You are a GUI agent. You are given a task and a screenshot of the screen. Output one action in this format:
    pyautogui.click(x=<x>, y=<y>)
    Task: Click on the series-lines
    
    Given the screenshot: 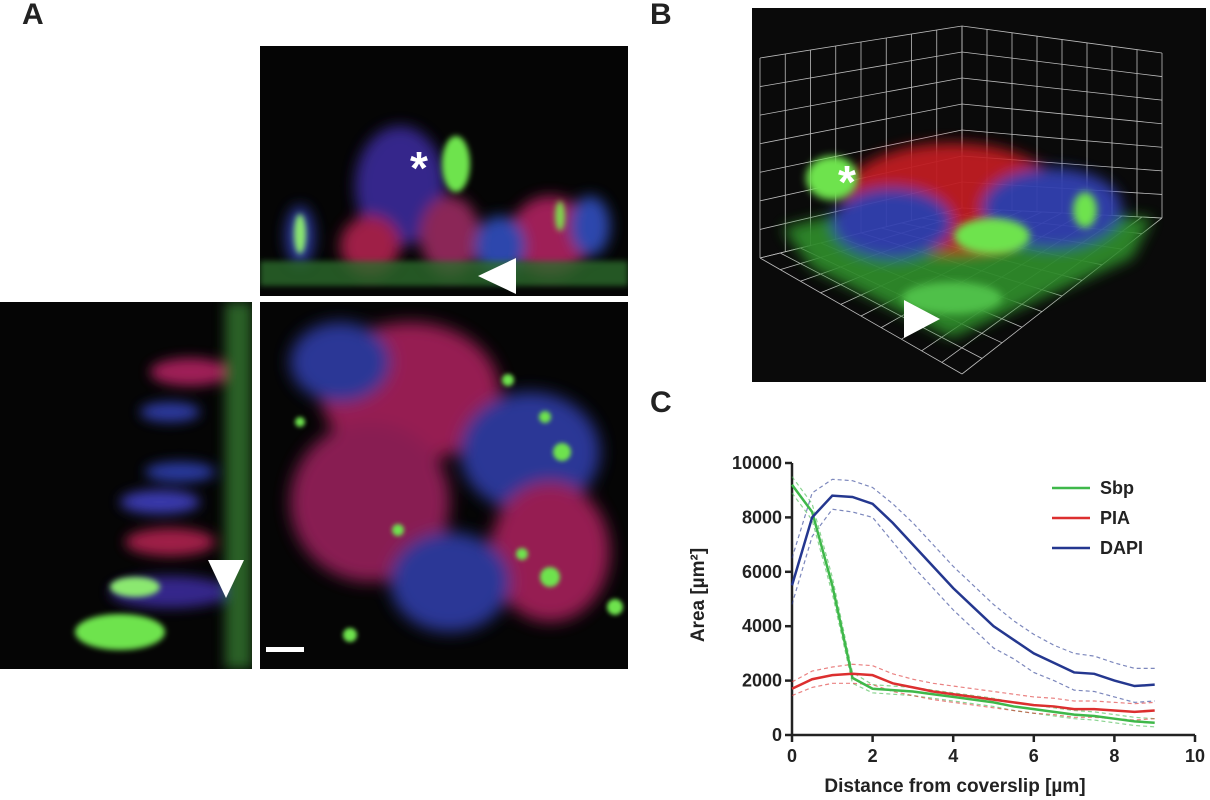 What is the action you would take?
    pyautogui.click(x=972, y=604)
    